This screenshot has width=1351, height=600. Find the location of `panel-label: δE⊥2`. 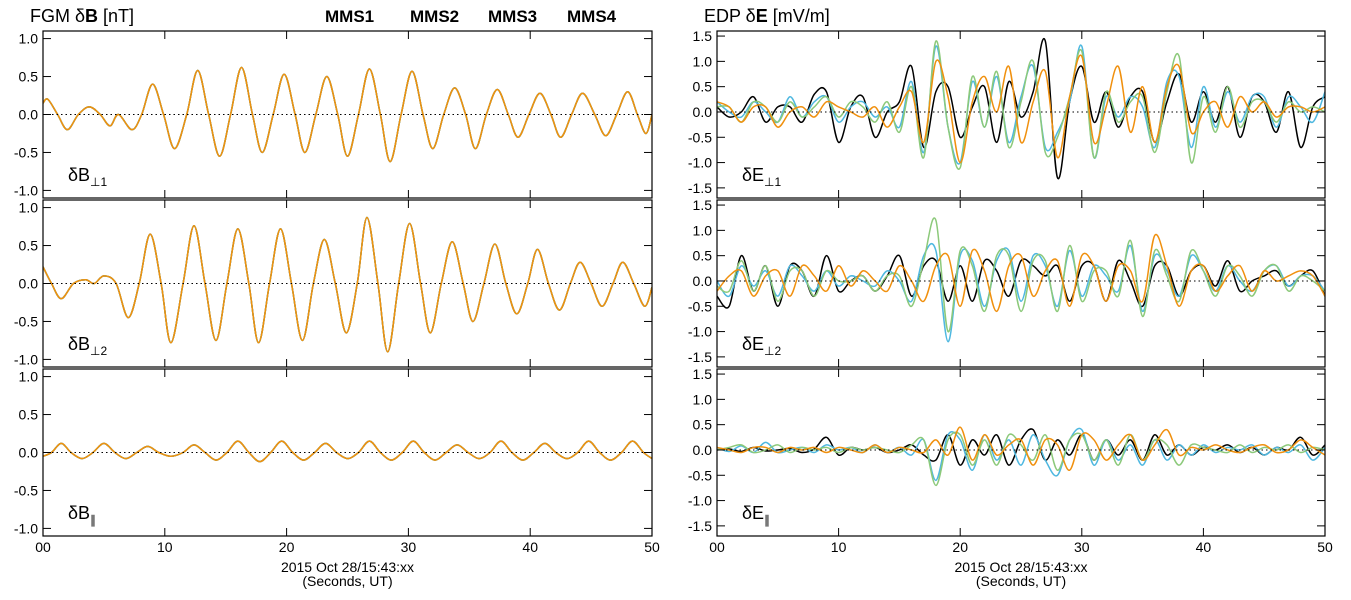

panel-label: δE⊥2 is located at coordinates (761, 346).